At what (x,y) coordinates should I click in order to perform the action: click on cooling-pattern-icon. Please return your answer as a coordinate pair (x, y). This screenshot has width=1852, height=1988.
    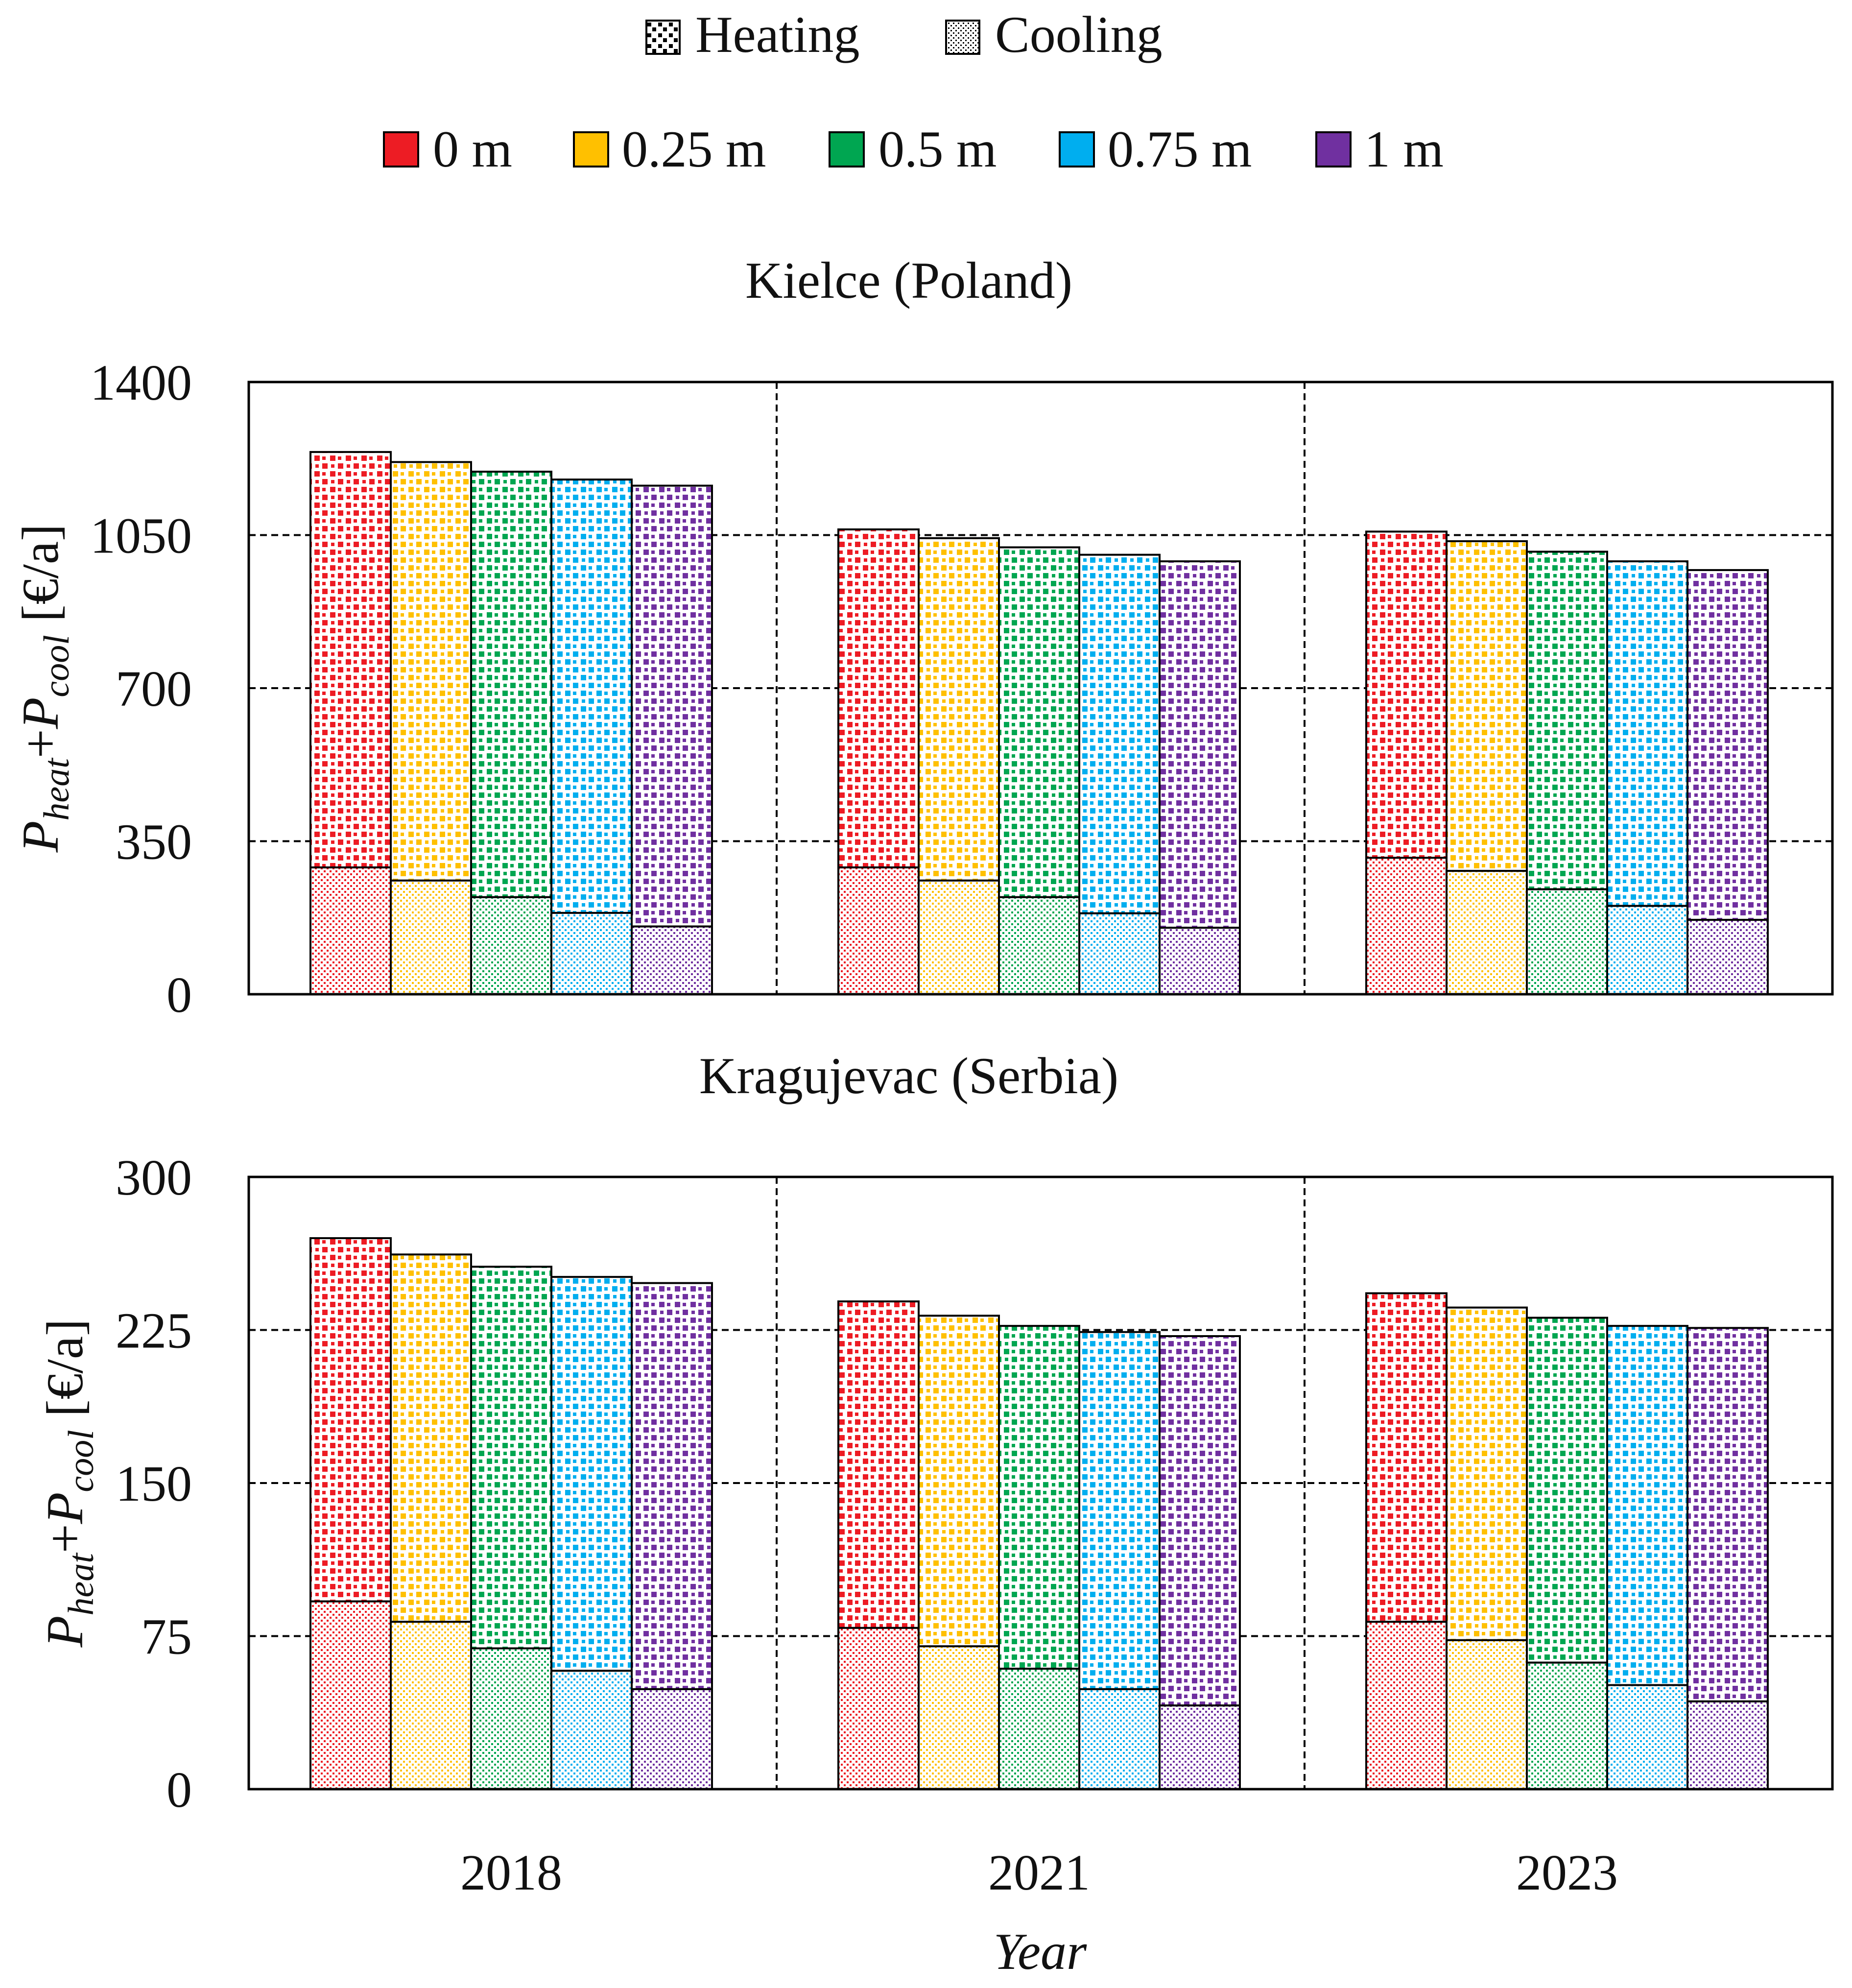
    Looking at the image, I should click on (962, 37).